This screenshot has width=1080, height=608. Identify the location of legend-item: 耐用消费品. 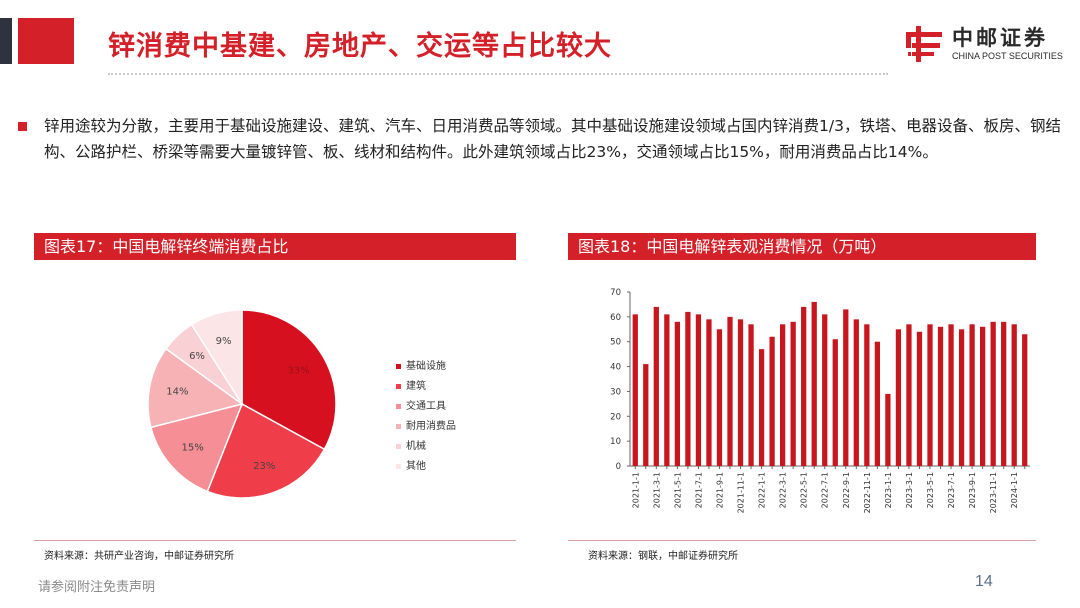
(426, 430).